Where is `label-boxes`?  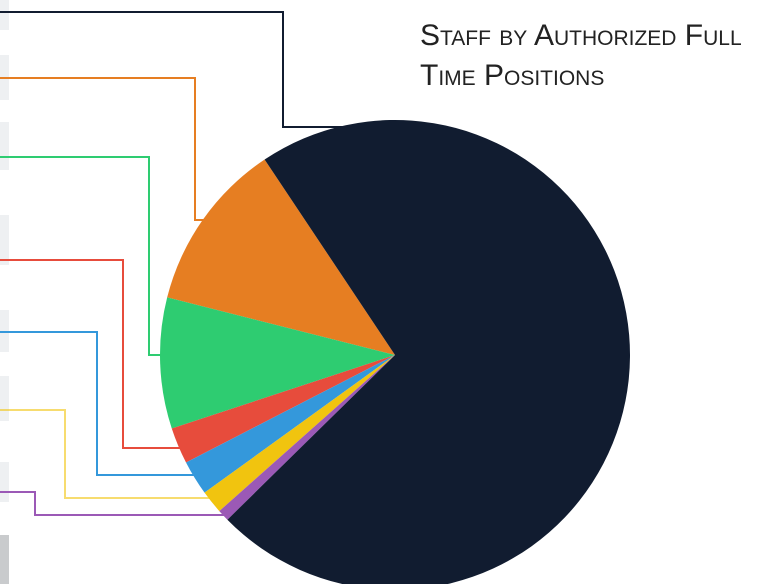
label-boxes is located at coordinates (4, 292).